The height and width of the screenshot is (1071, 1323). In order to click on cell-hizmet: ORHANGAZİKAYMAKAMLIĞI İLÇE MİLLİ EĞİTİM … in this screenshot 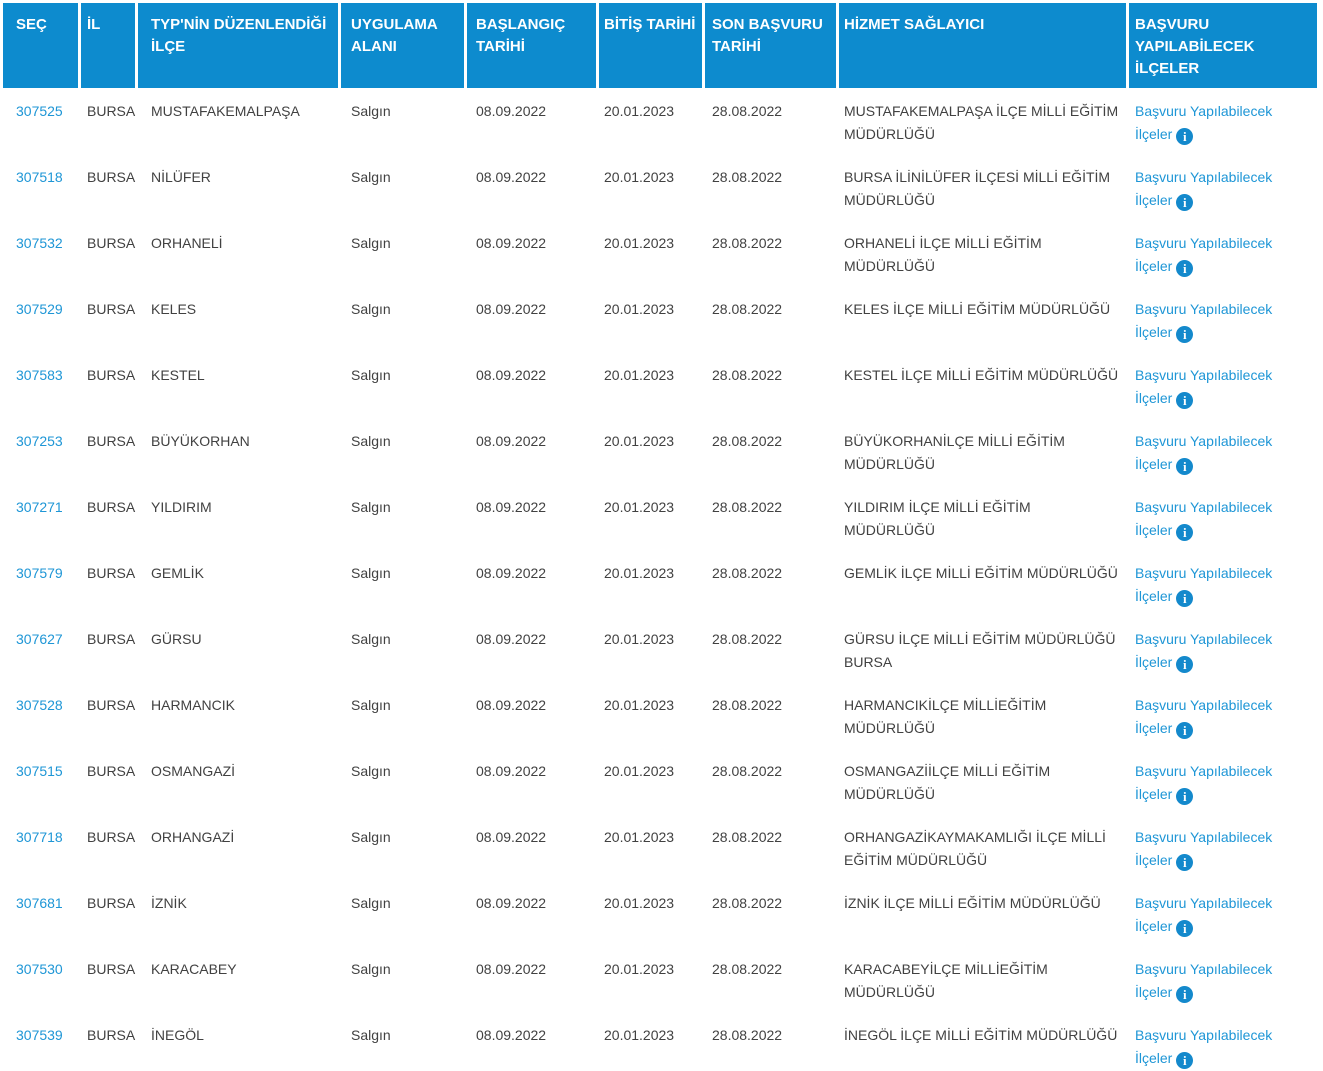, I will do `click(982, 848)`.